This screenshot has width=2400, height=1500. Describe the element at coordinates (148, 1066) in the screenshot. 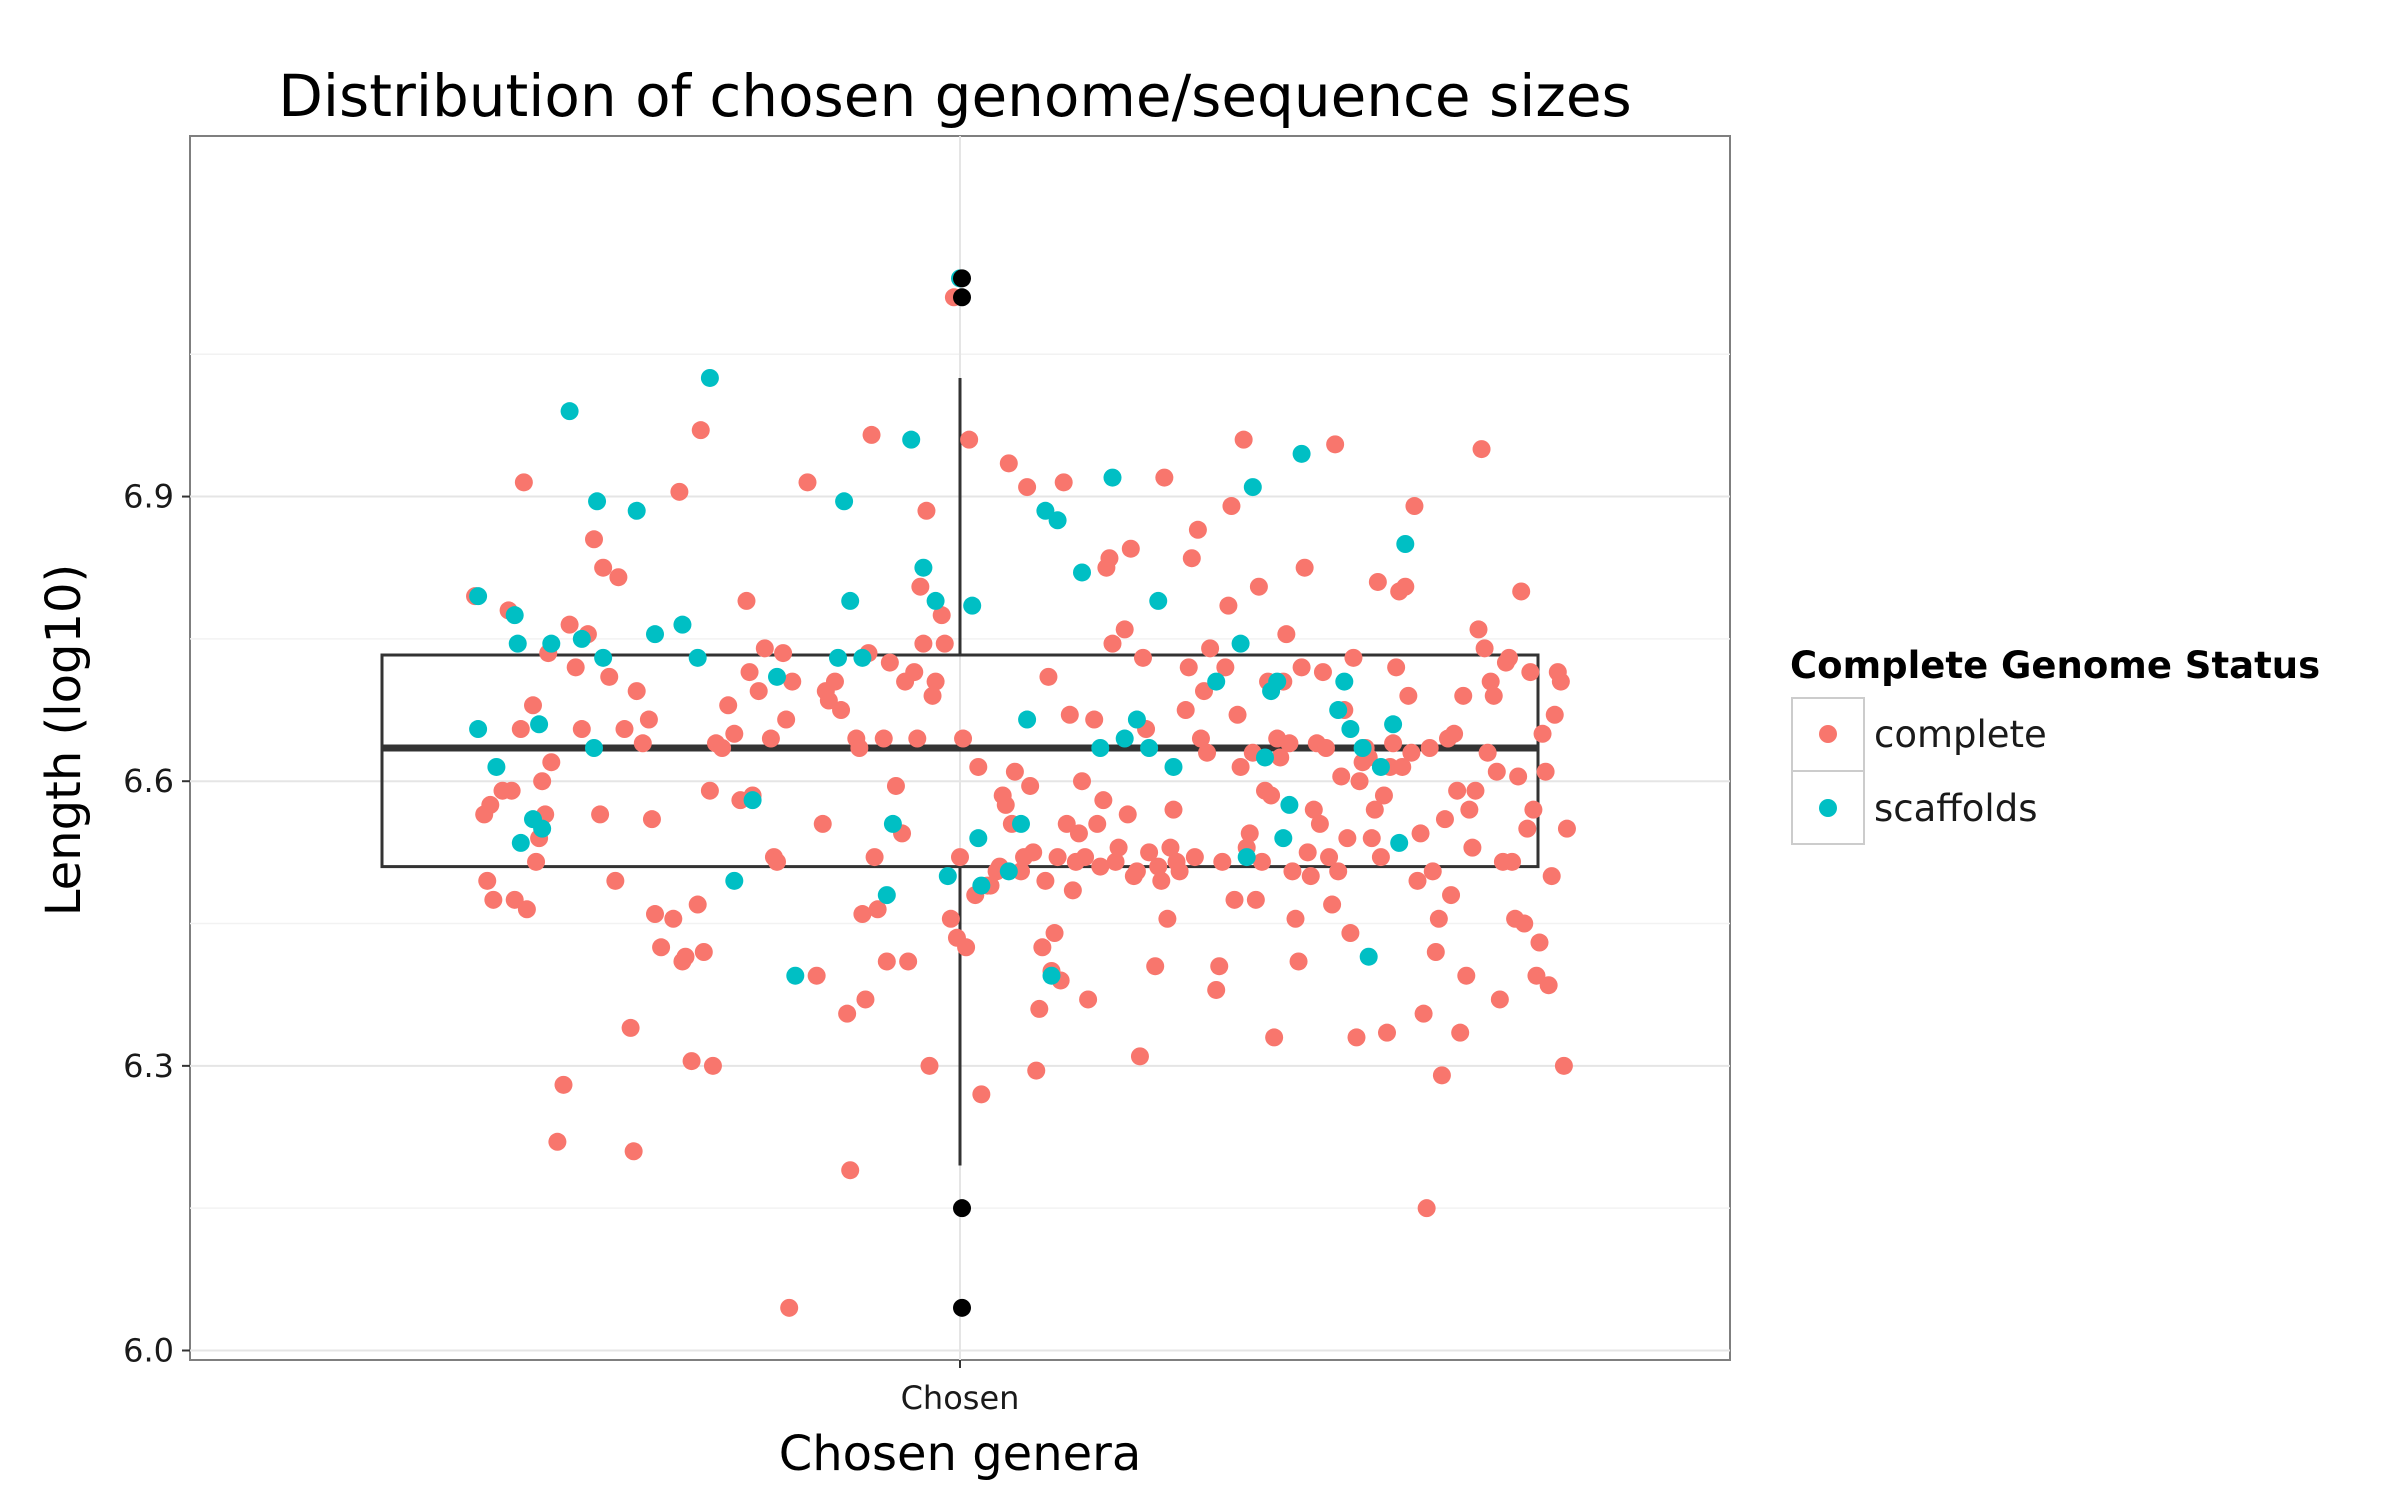

I see `y-tick-label: 6.3` at that location.